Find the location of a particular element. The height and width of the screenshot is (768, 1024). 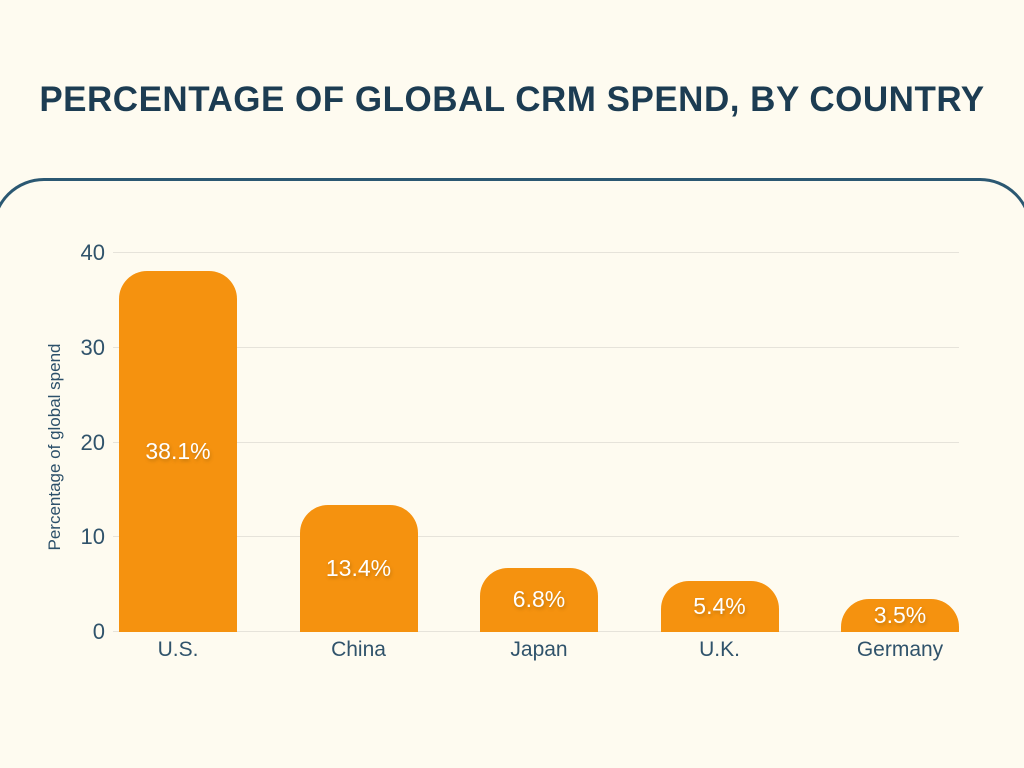

y-tick-label-30: 30 is located at coordinates (92, 347).